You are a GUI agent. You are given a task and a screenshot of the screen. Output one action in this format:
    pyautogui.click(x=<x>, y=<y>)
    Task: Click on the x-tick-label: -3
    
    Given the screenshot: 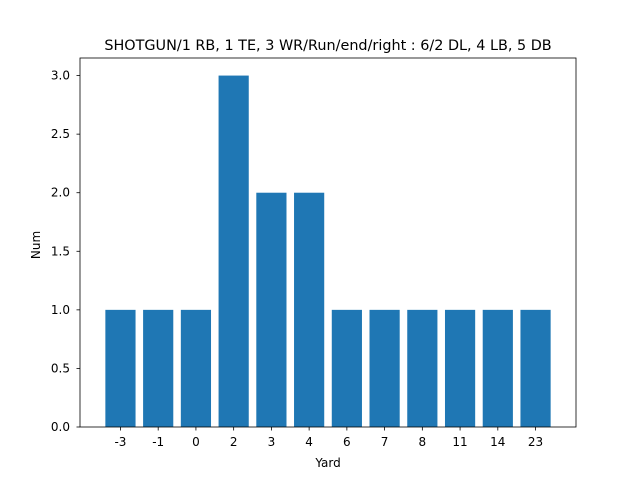 What is the action you would take?
    pyautogui.click(x=120, y=442)
    